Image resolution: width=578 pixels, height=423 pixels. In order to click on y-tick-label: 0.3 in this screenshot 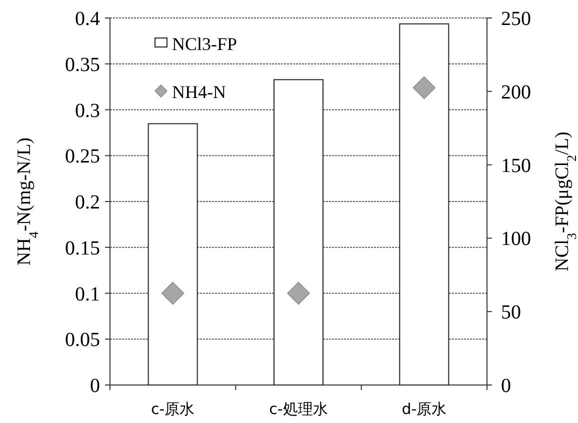, I will do `click(87, 111)`.